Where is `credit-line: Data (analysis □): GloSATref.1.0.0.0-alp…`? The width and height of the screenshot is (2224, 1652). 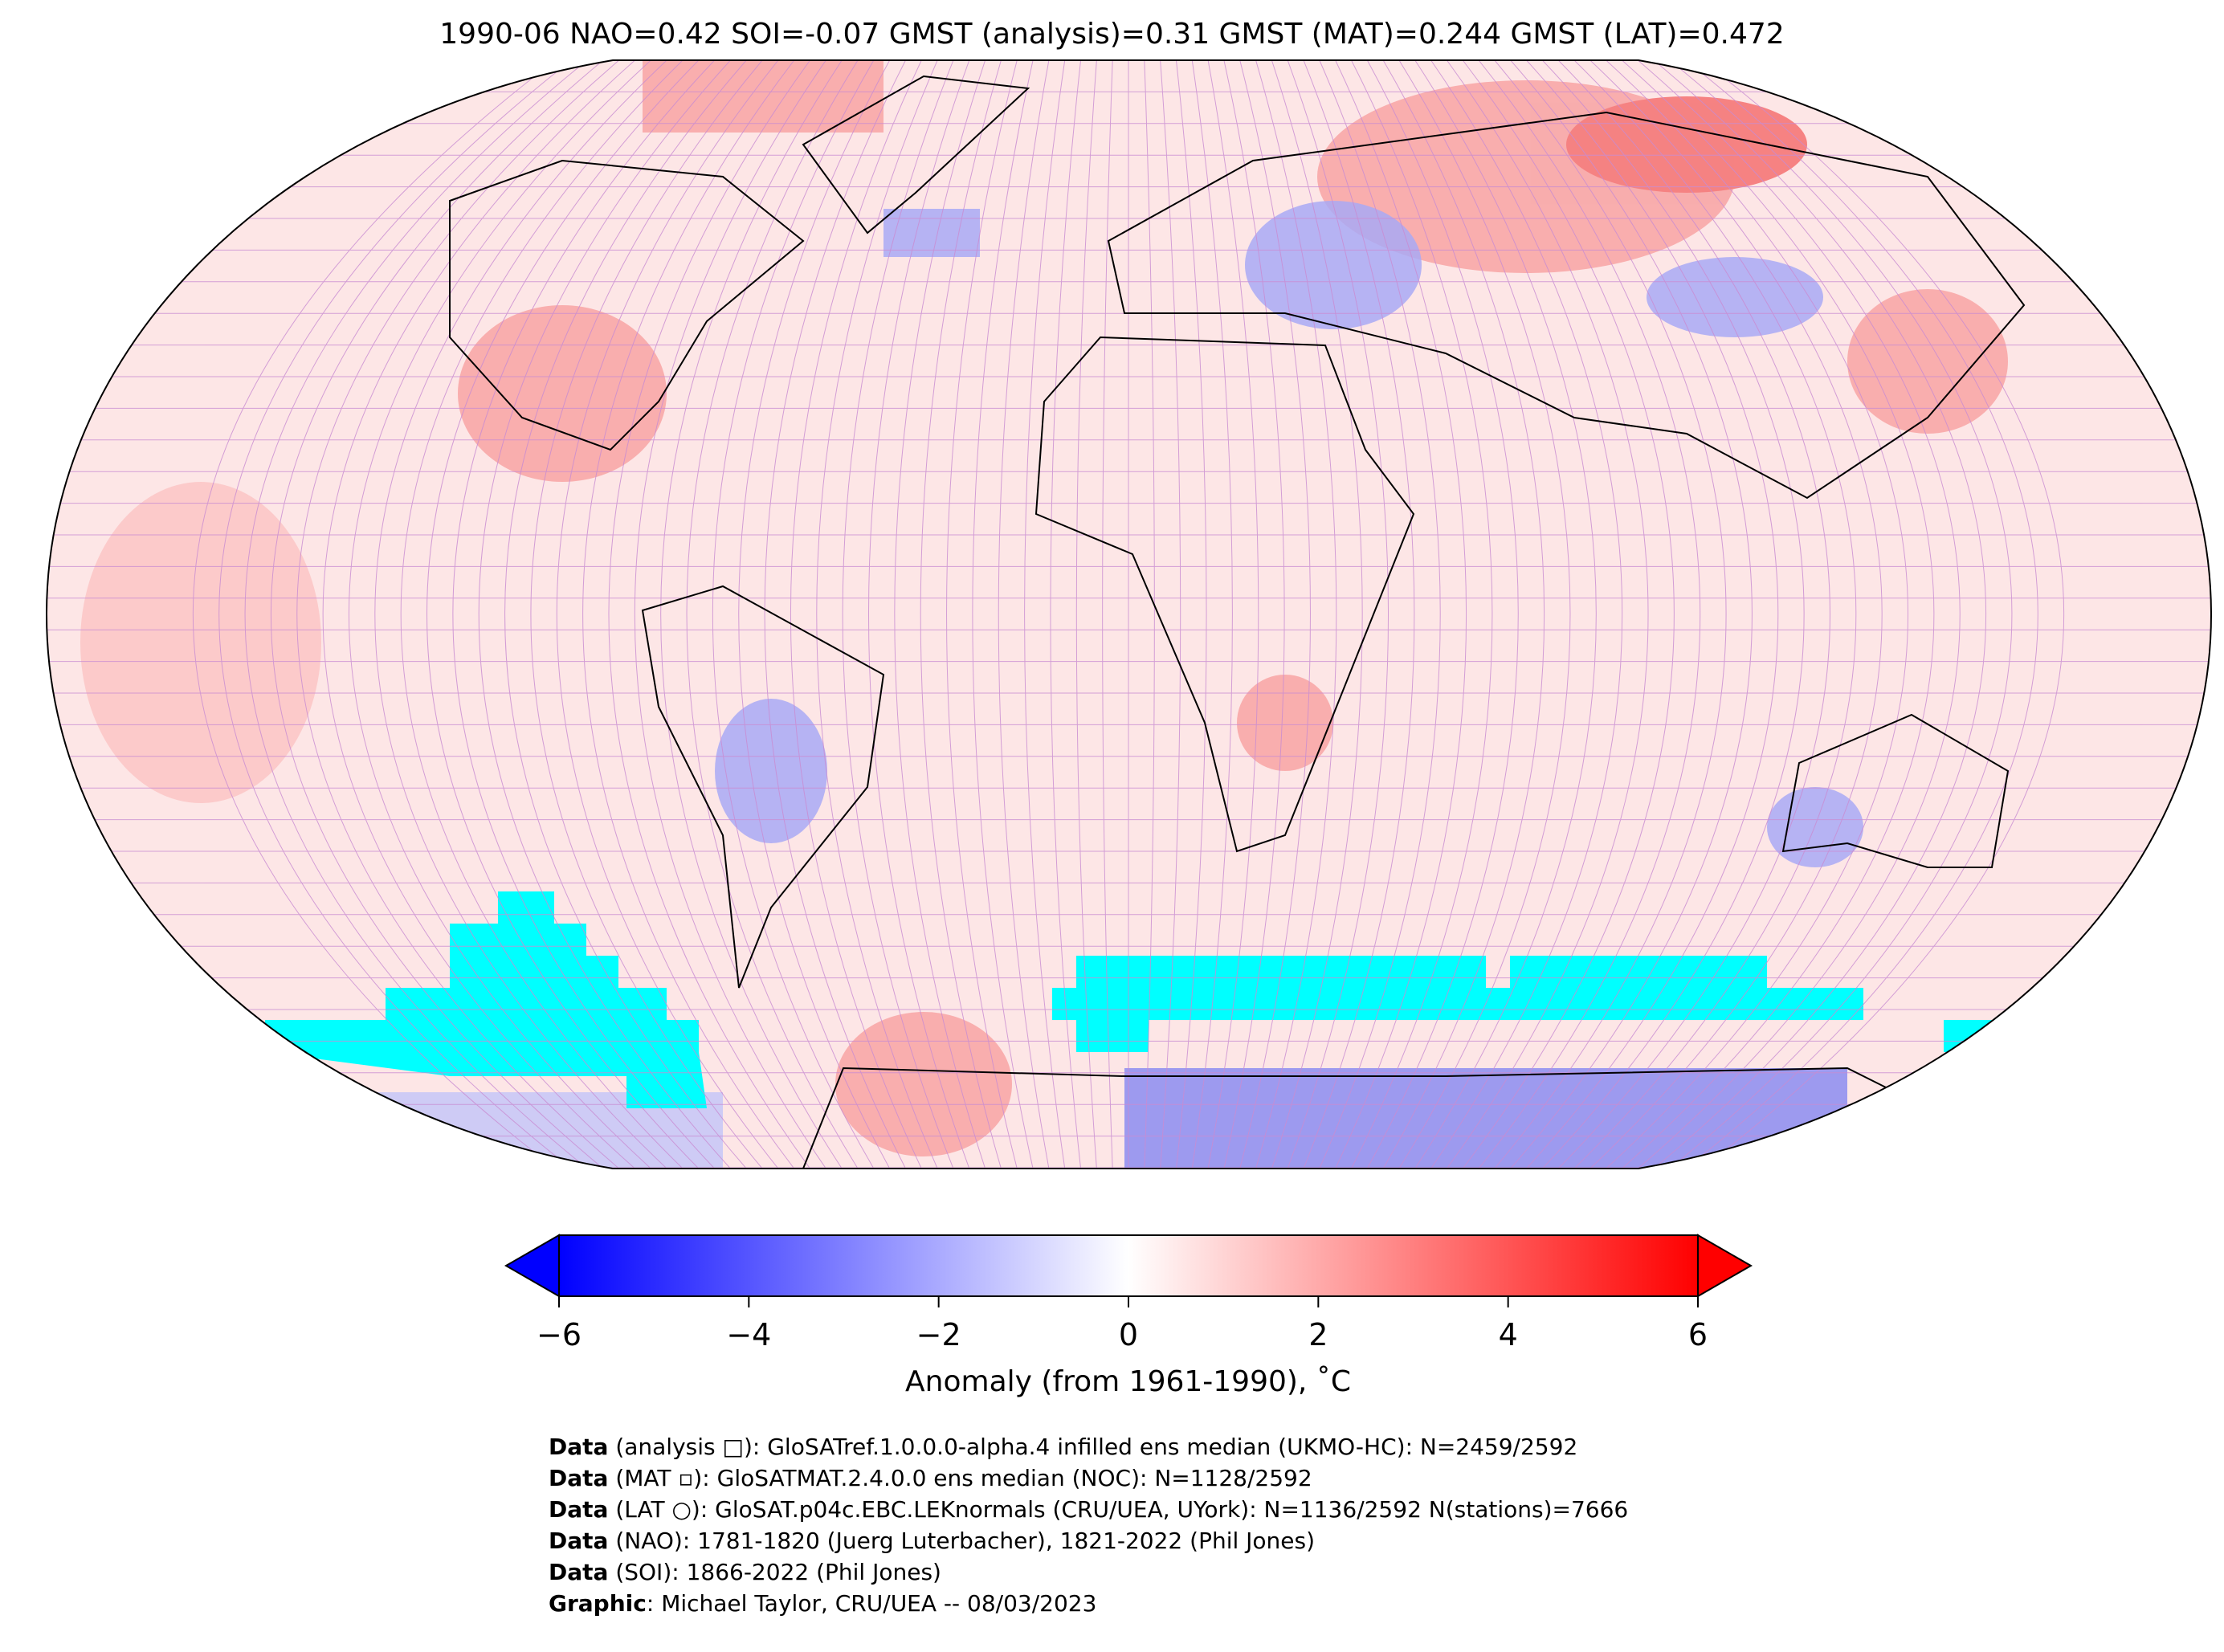
credit-line: Data (analysis □): GloSATref.1.0.0.0-alp… is located at coordinates (1088, 1446).